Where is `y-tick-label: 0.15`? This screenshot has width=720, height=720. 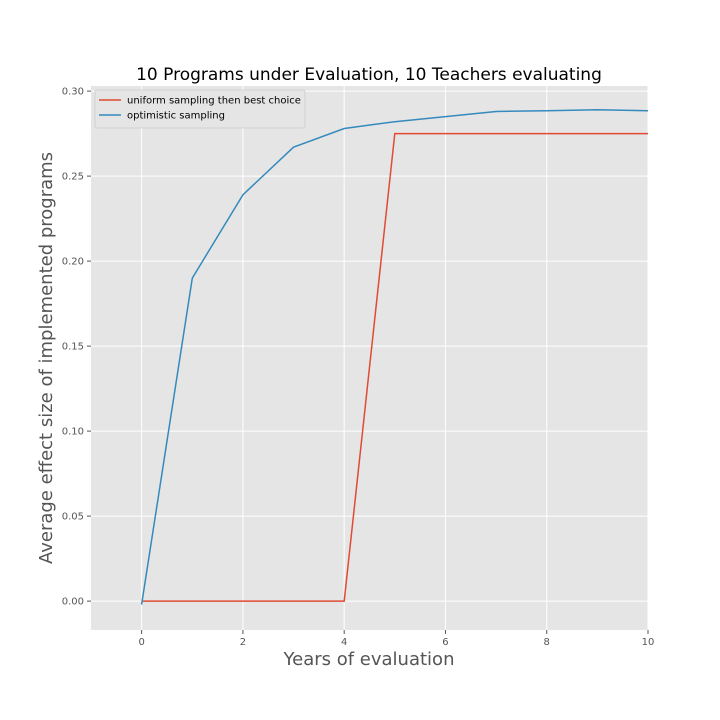
y-tick-label: 0.15 is located at coordinates (73, 347).